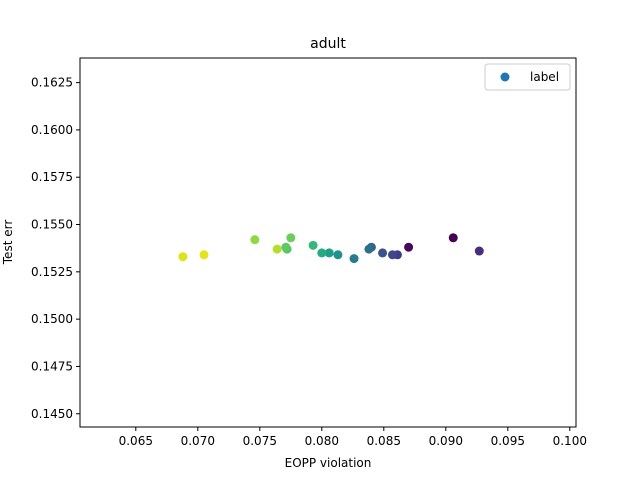  Describe the element at coordinates (52, 225) in the screenshot. I see `y-tick-label: 0.1550` at that location.